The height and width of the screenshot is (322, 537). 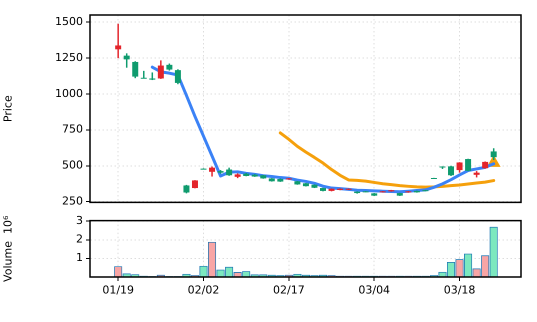 What do you see at coordinates (69, 21) in the screenshot?
I see `y-tick-label: 1500` at bounding box center [69, 21].